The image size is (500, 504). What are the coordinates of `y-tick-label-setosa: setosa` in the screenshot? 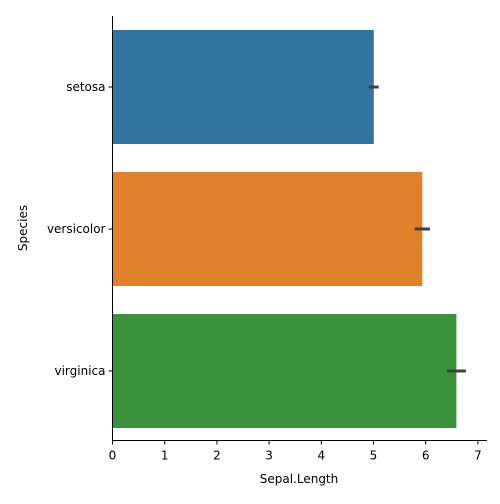 It's located at (85, 87).